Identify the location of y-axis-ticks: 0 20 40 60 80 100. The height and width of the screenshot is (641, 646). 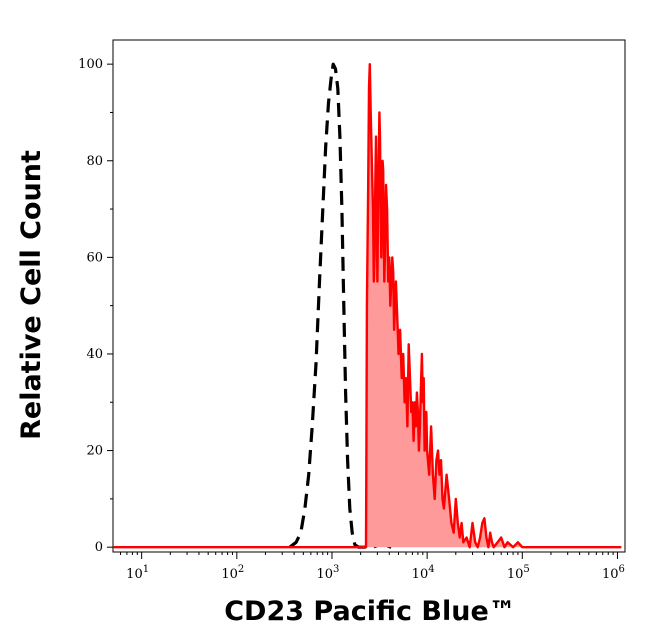
(95, 306).